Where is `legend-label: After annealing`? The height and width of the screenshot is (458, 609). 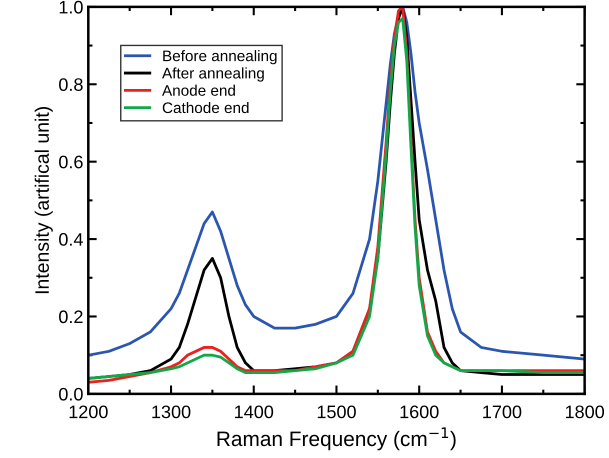
legend-label: After annealing is located at coordinates (213, 74).